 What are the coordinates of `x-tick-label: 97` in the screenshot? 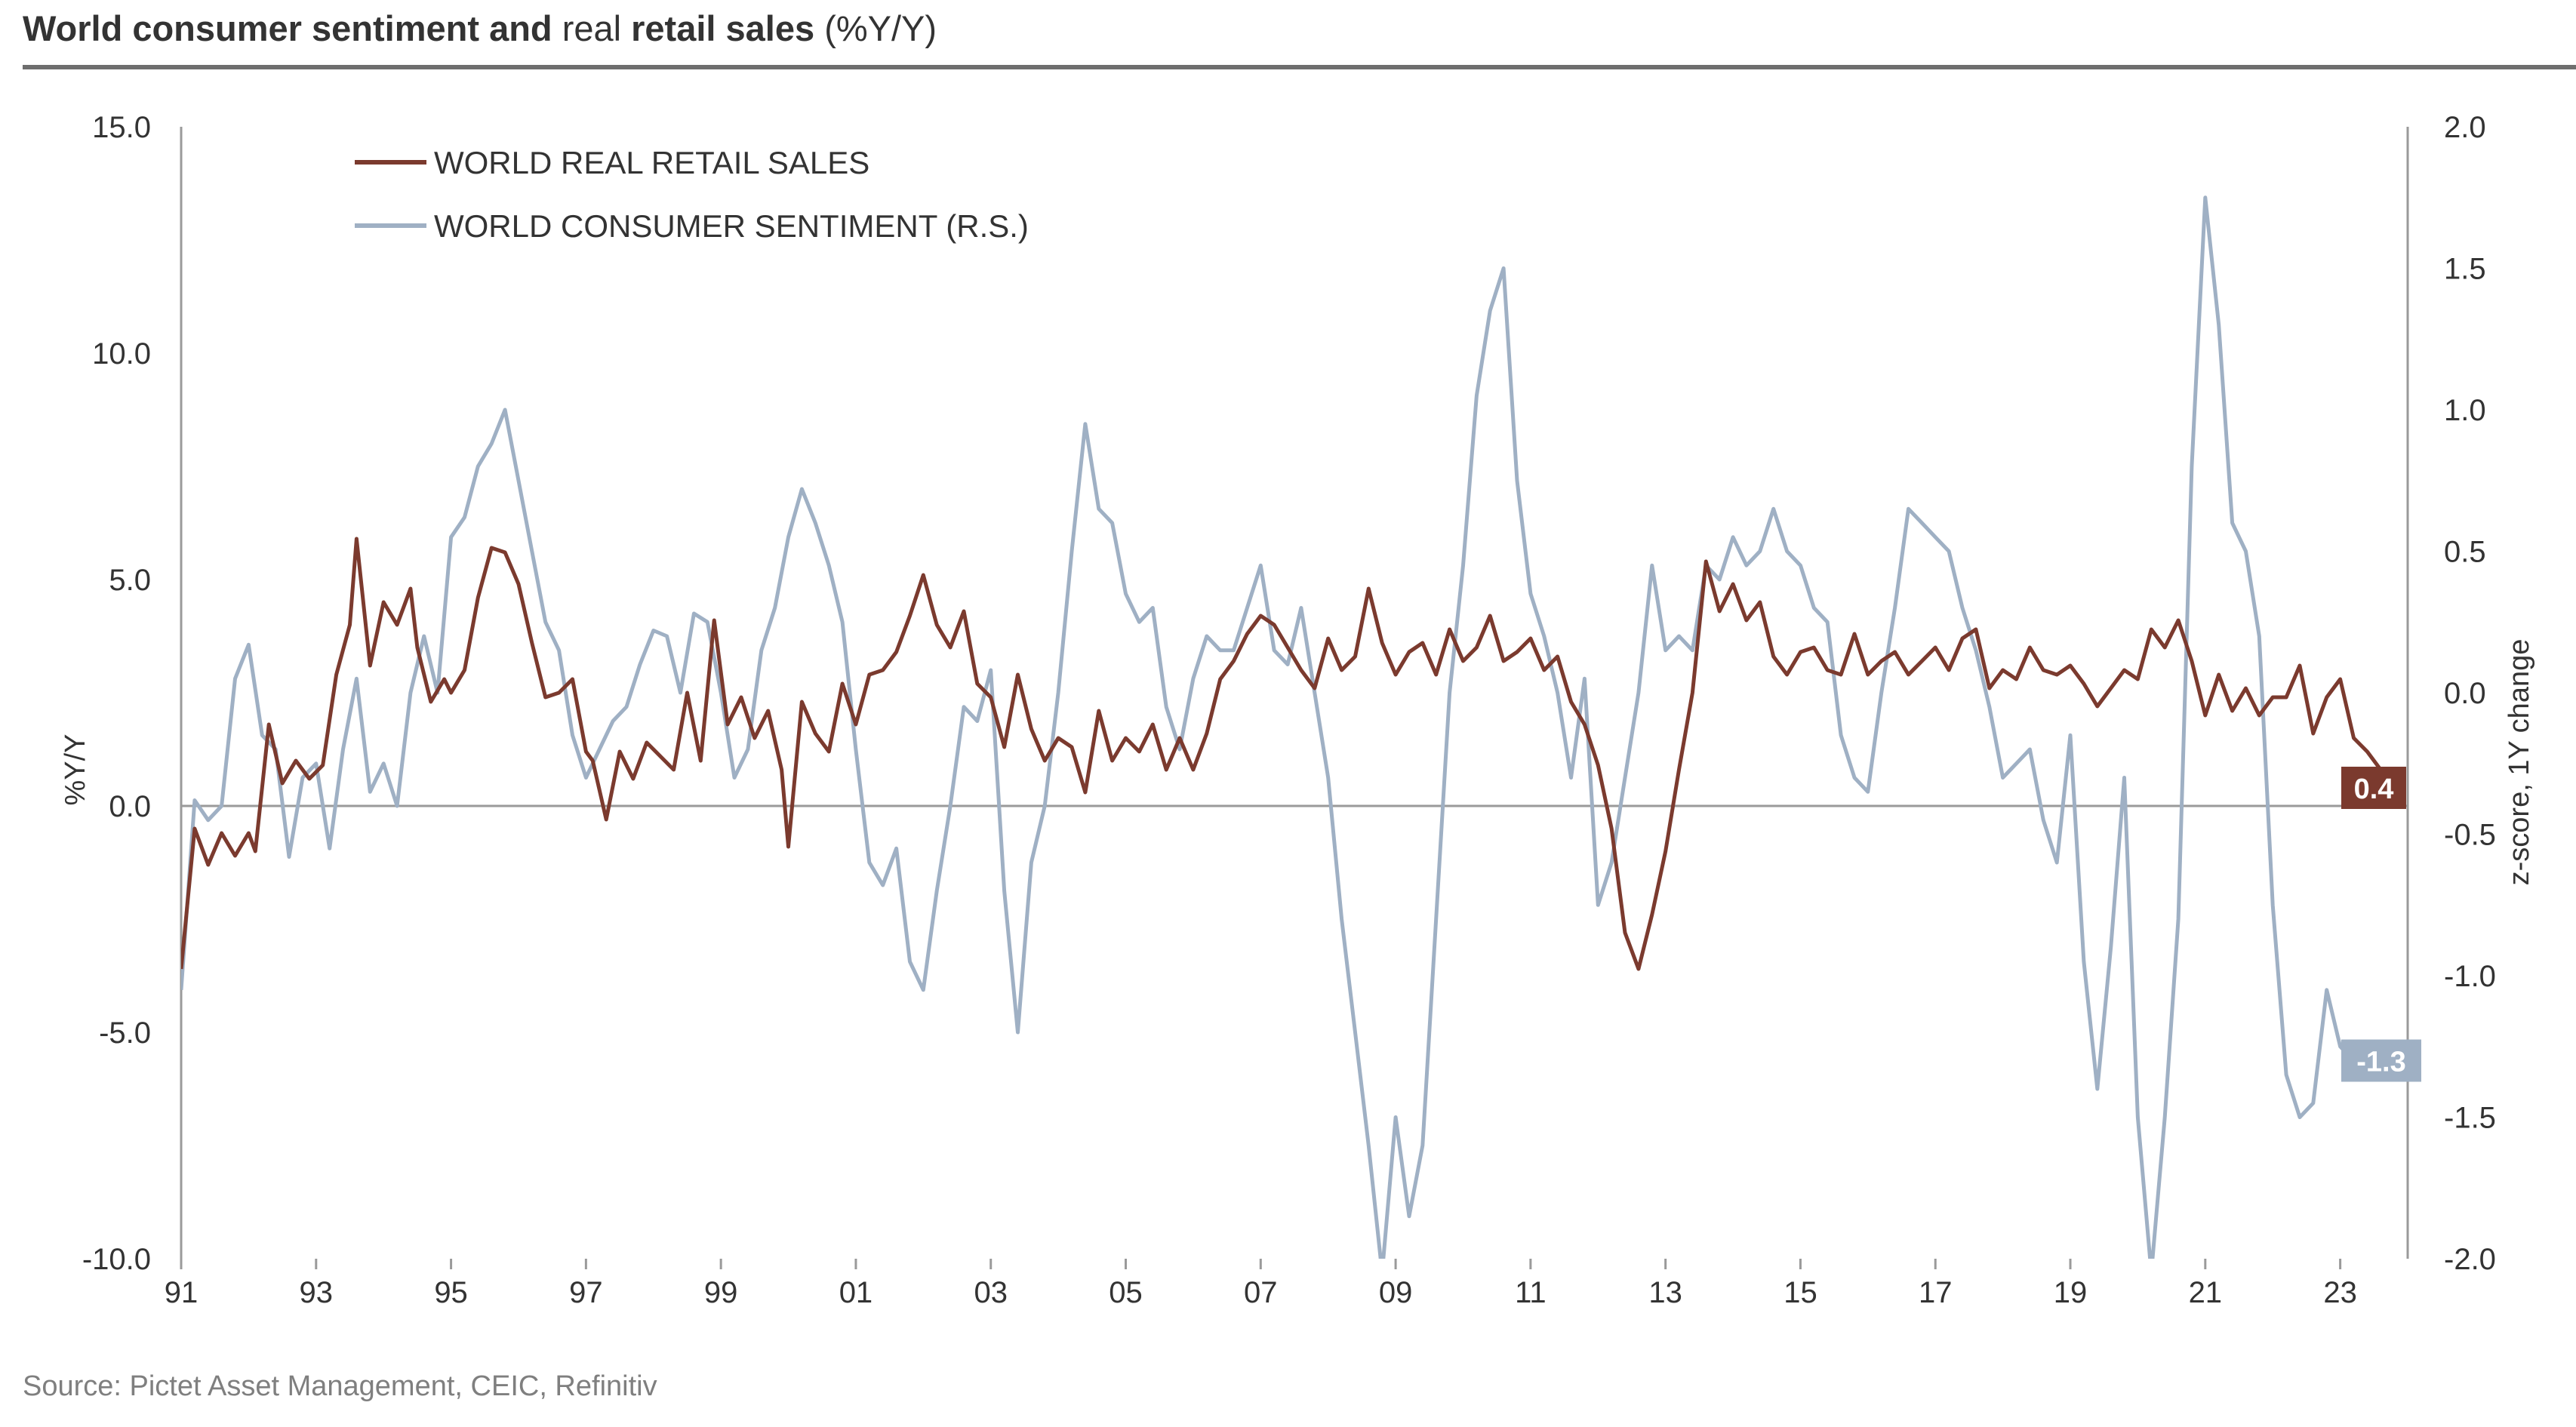 It's located at (586, 1292).